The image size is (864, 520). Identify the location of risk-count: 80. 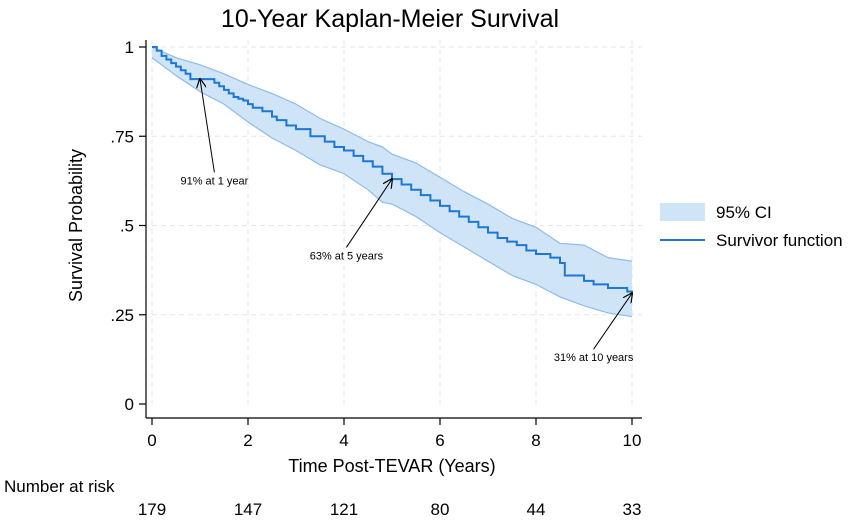
(440, 509).